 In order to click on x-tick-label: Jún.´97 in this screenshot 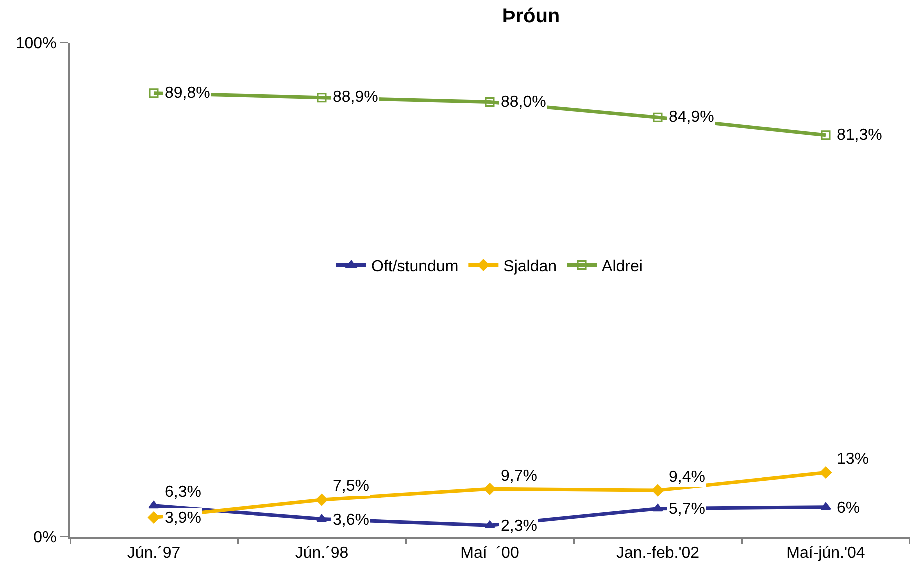, I will do `click(154, 553)`.